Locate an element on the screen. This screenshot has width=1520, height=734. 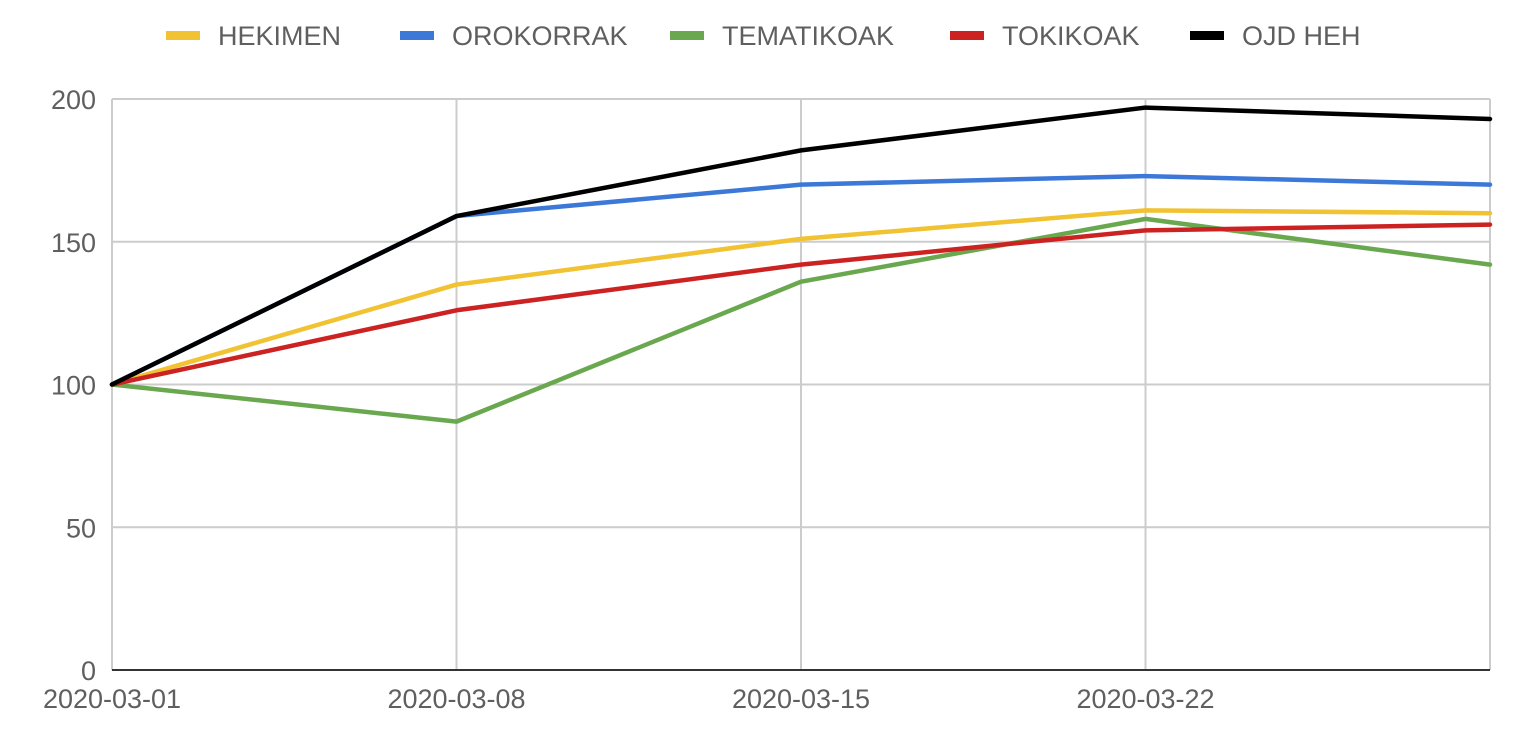
x-axis-ticks: 2020-03-01 2020-03-08 2020-03-15 2020-03-22 is located at coordinates (629, 699).